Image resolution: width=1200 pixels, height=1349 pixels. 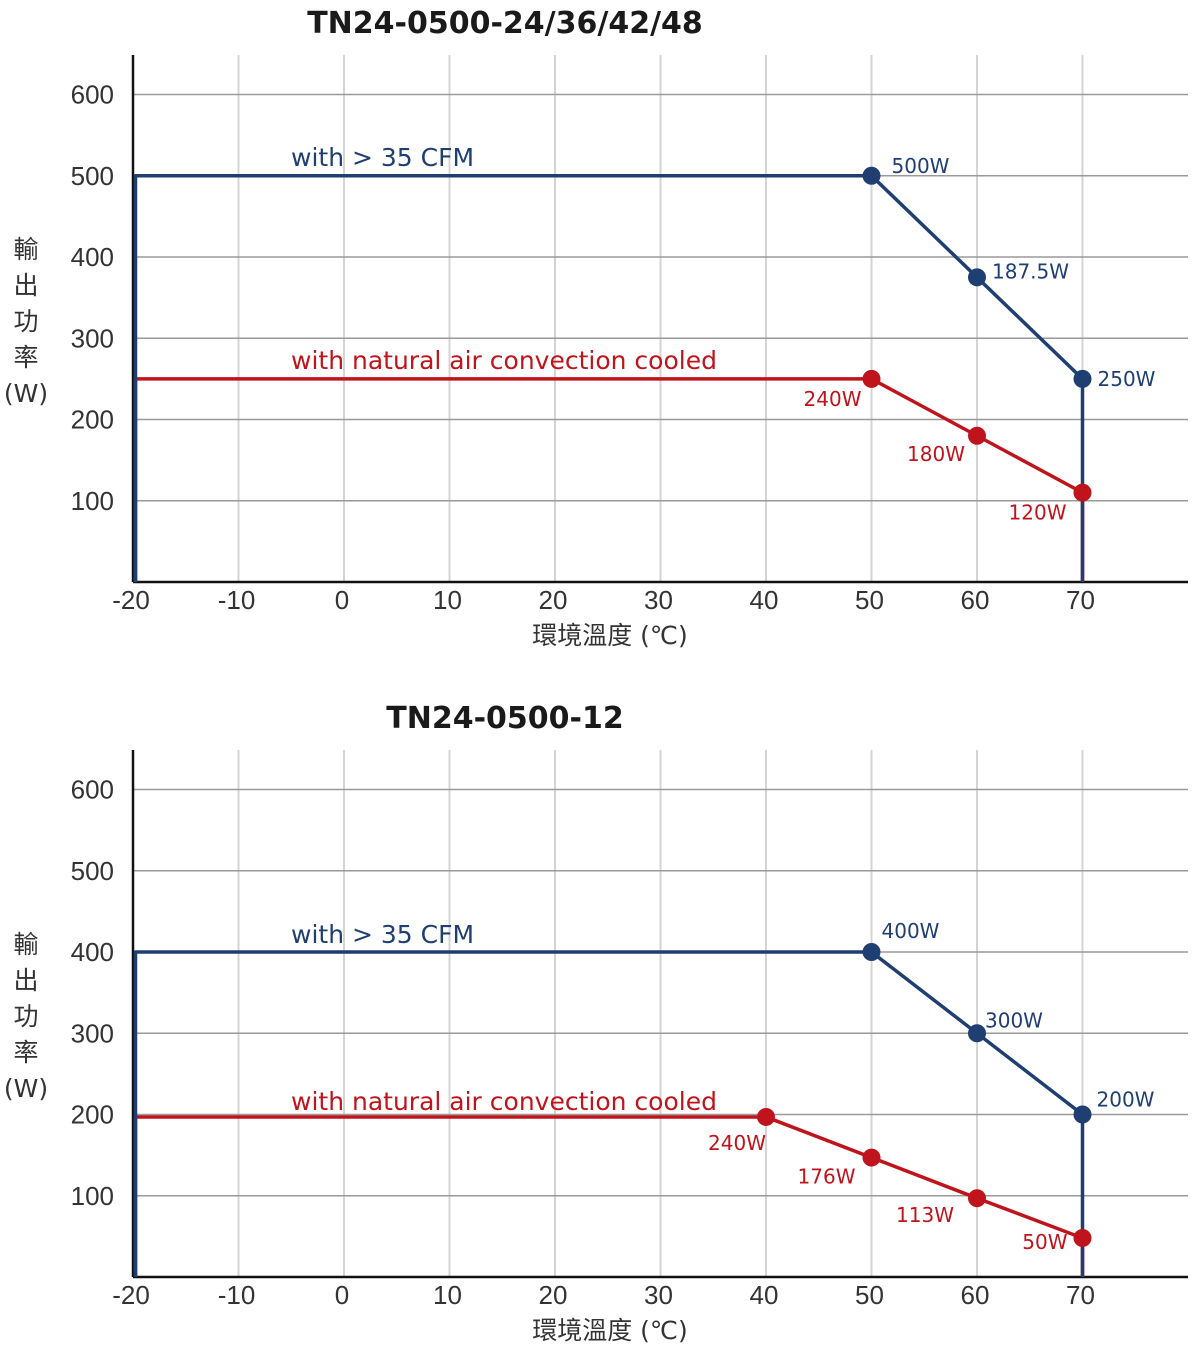 I want to click on data-label: 50W, so click(x=1044, y=1242).